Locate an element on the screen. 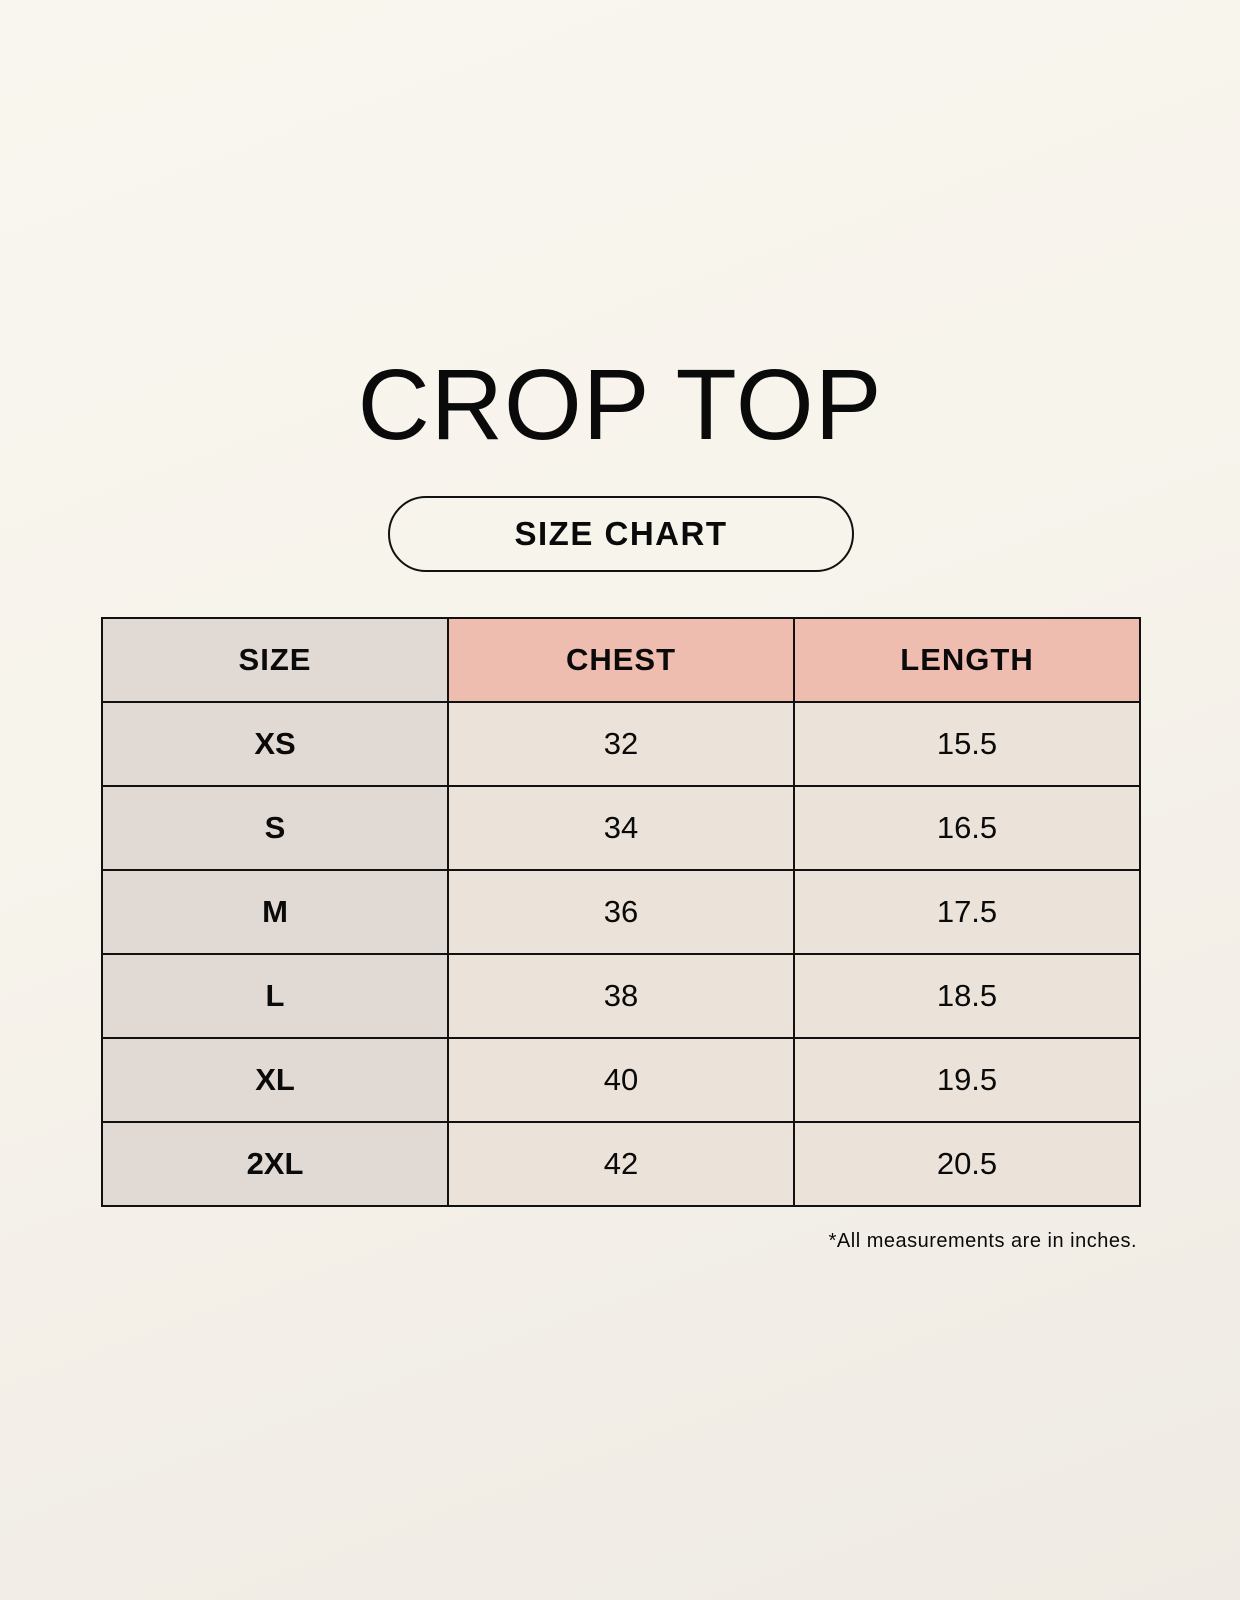 The height and width of the screenshot is (1600, 1240). cell-size: S is located at coordinates (275, 828).